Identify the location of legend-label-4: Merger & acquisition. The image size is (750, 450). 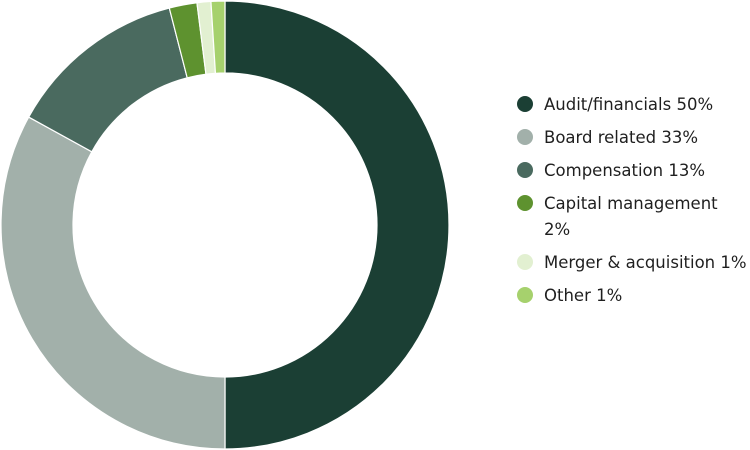
(630, 262).